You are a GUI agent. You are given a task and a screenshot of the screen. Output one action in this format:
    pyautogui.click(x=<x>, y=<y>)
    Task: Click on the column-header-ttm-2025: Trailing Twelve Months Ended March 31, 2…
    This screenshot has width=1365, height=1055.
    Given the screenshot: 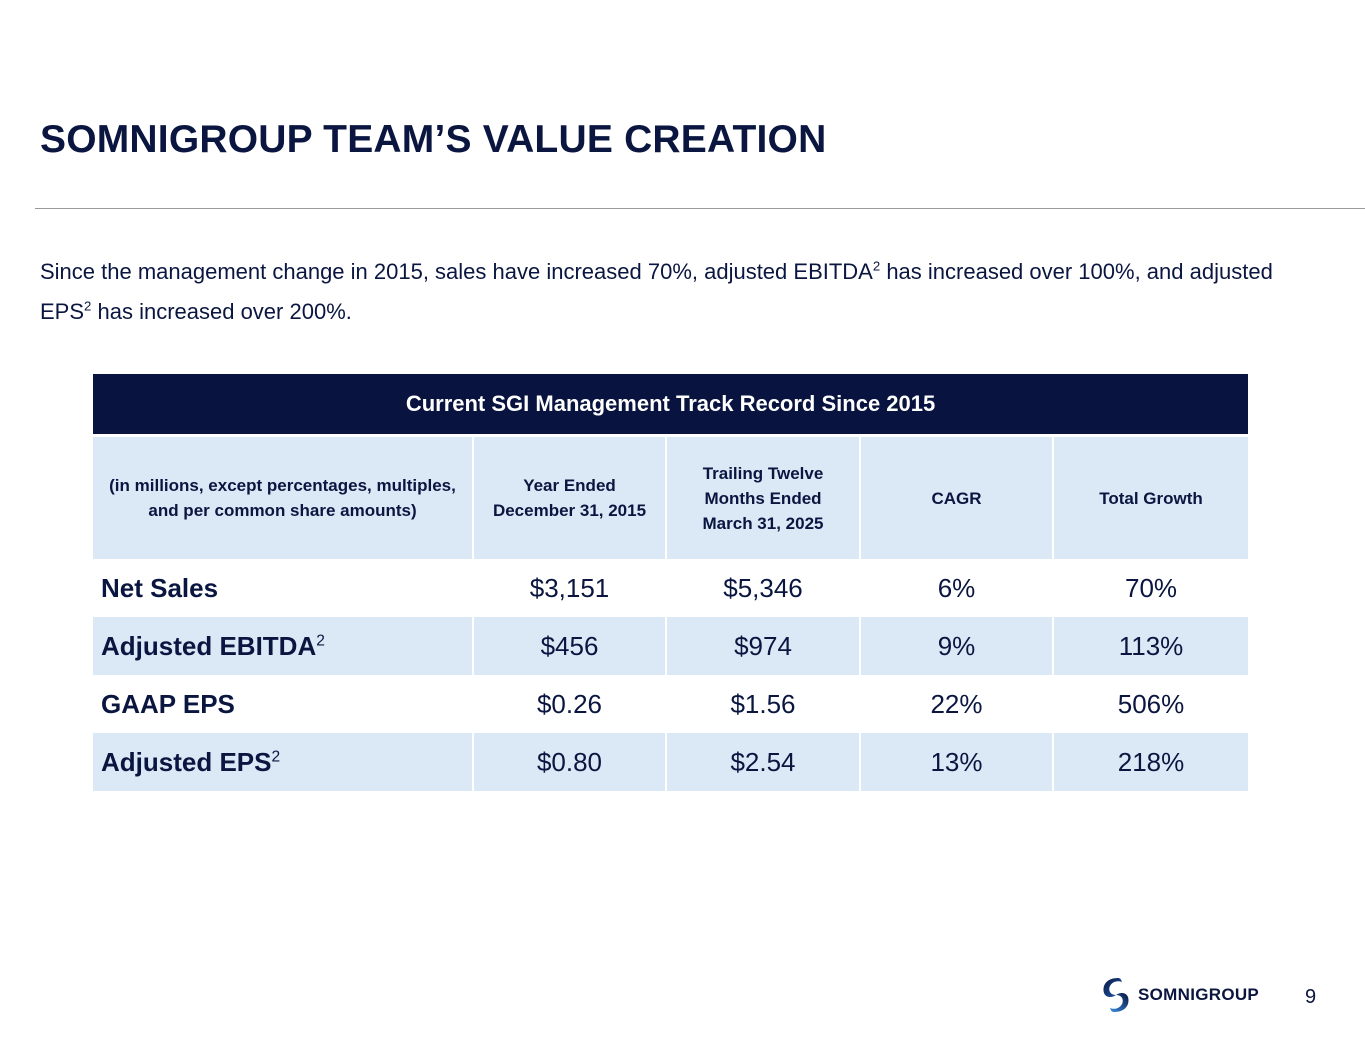 What is the action you would take?
    pyautogui.click(x=764, y=496)
    